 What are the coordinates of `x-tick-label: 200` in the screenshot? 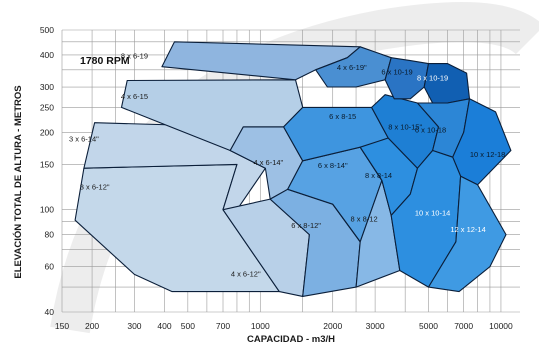 It's located at (92, 326).